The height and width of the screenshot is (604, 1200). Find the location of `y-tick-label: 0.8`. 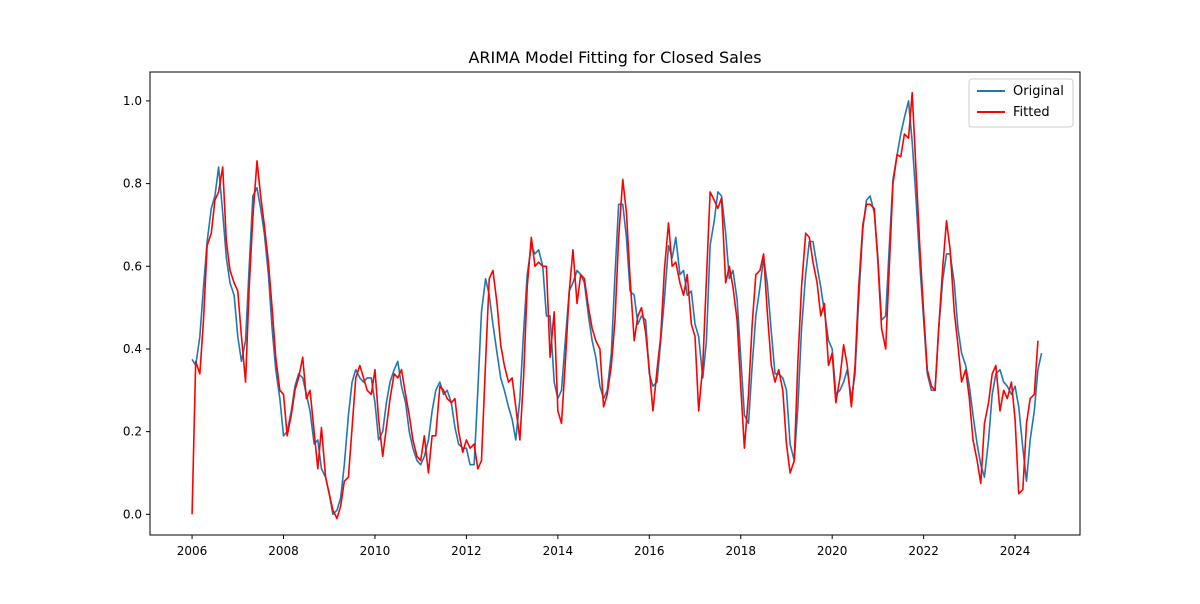

y-tick-label: 0.8 is located at coordinates (132, 184).